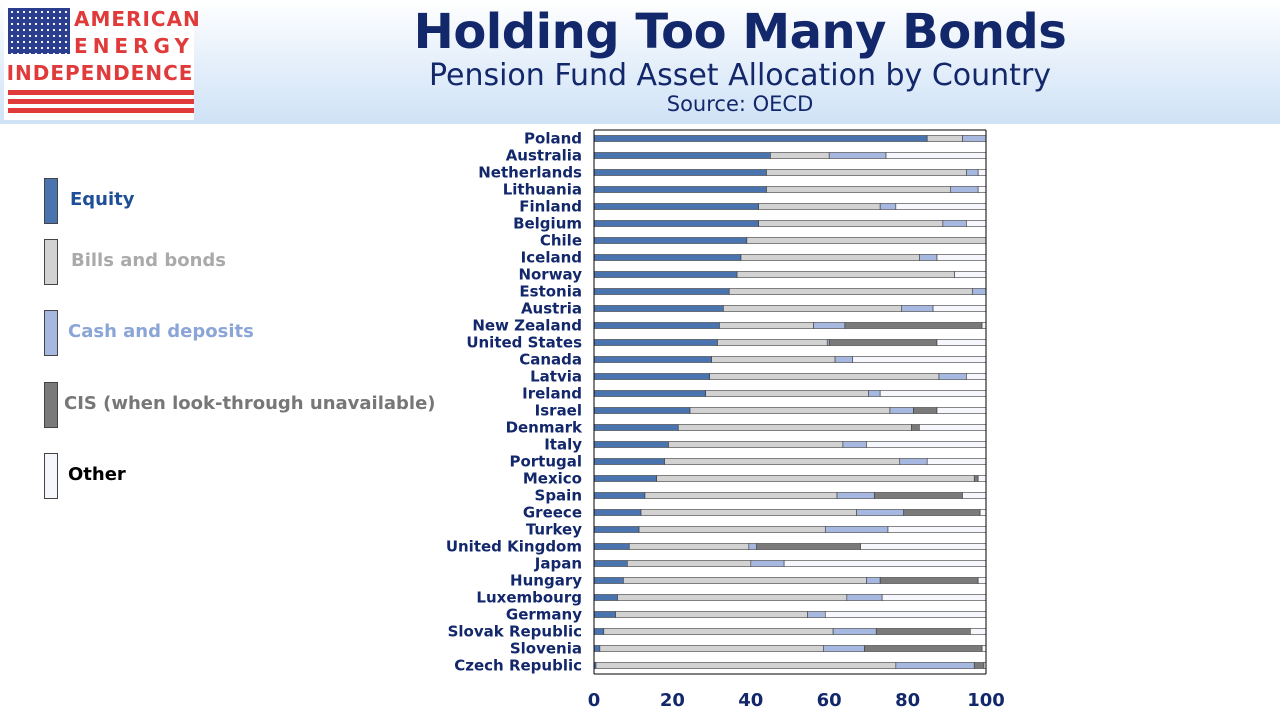  What do you see at coordinates (986, 700) in the screenshot?
I see `x-tick-label: 100` at bounding box center [986, 700].